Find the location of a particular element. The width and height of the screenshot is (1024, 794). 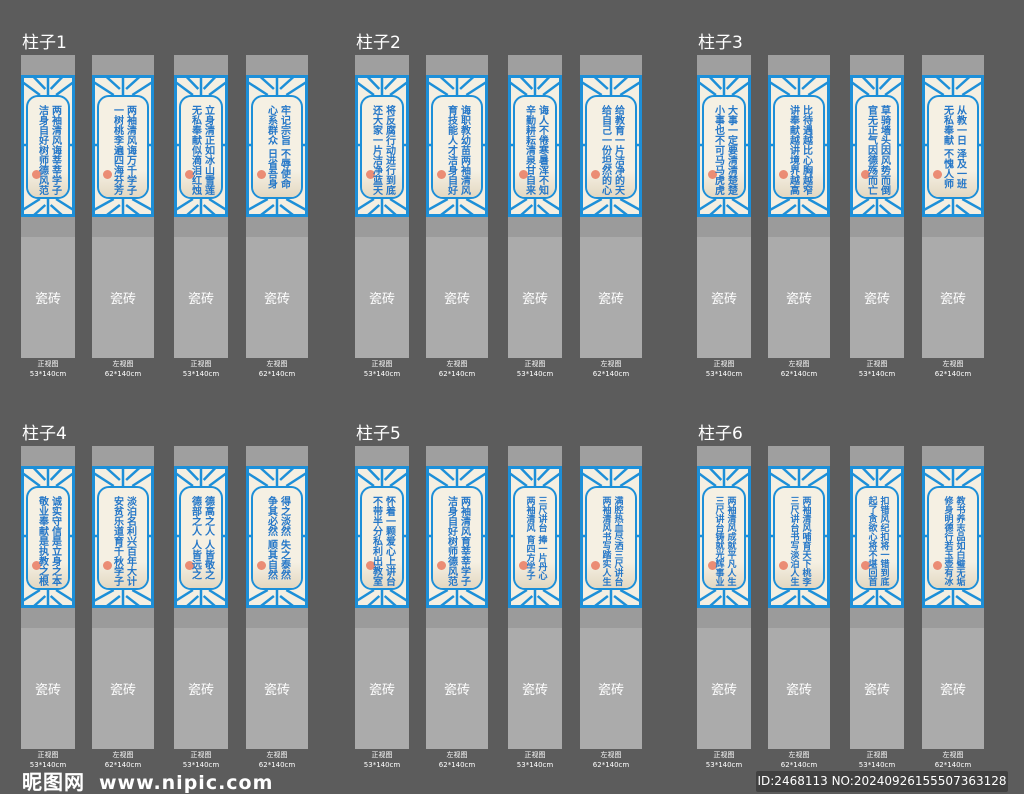

couplet-line: 育技能人才洁身自好 is located at coordinates (451, 150).